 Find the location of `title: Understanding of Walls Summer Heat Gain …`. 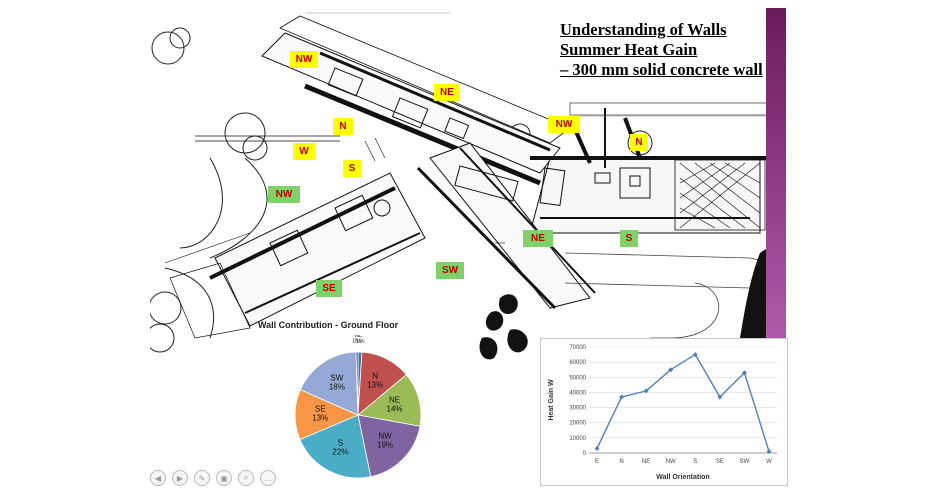

title: Understanding of Walls Summer Heat Gain … is located at coordinates (661, 50).